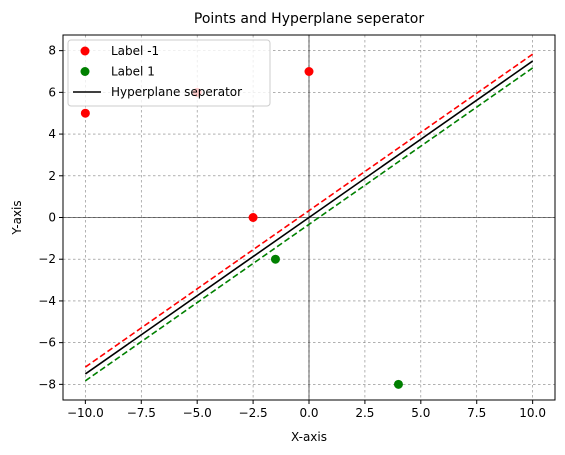 Image resolution: width=565 pixels, height=455 pixels. I want to click on y-tick-label: −6, so click(47, 343).